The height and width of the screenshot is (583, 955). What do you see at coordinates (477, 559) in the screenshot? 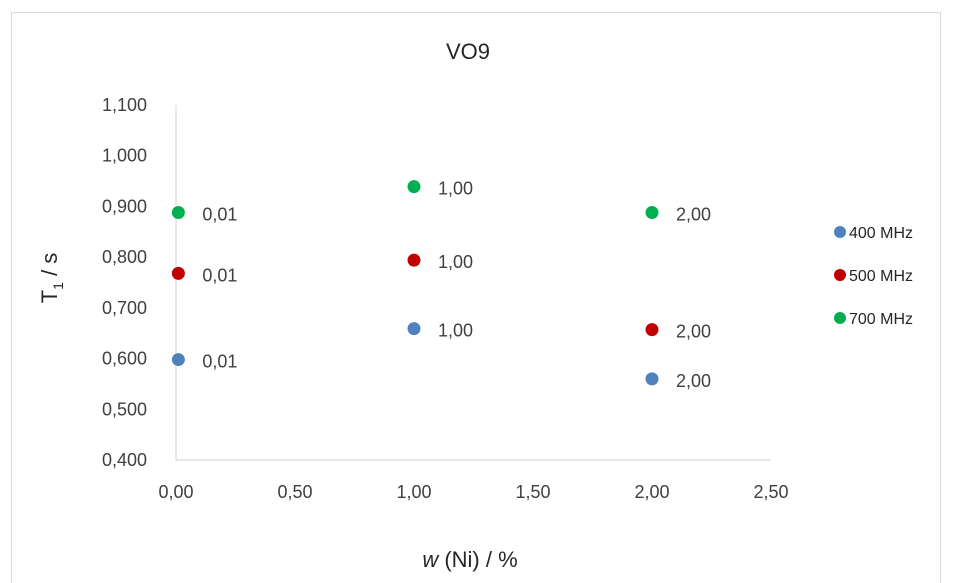
I see `x-axis-title-rest: (Ni) / %` at bounding box center [477, 559].